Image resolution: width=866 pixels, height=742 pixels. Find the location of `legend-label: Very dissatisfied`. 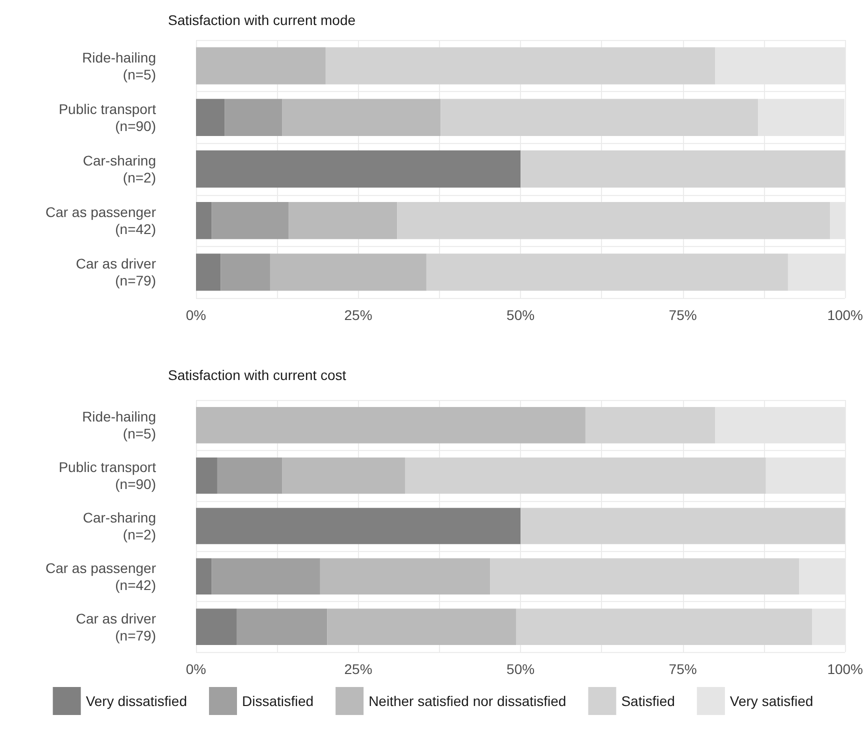

legend-label: Very dissatisfied is located at coordinates (136, 701).